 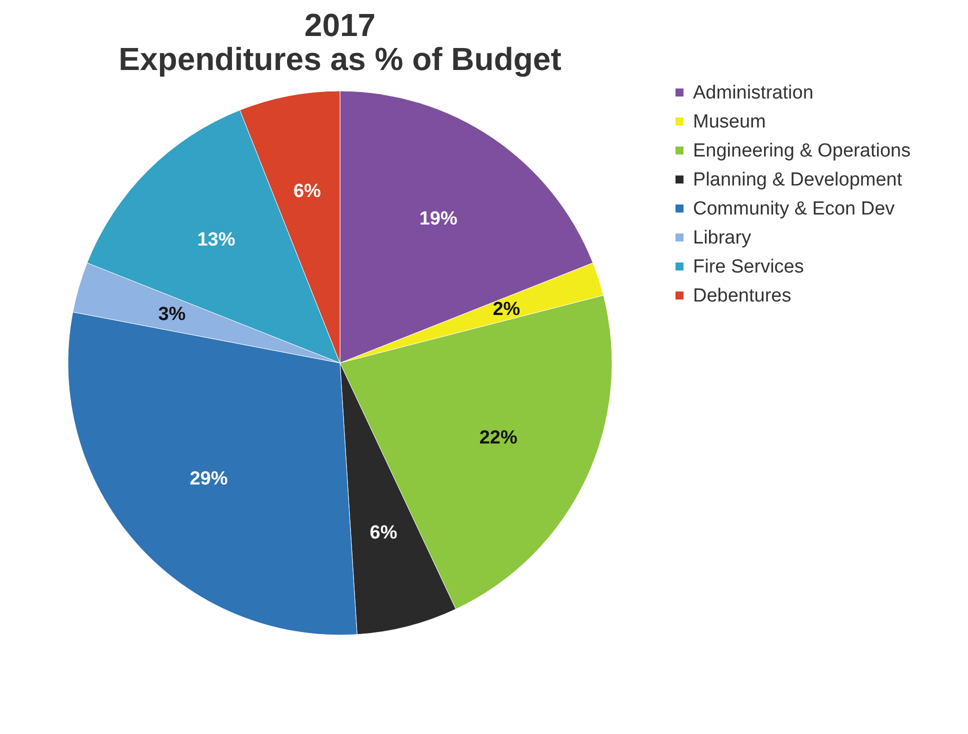 What do you see at coordinates (438, 219) in the screenshot?
I see `data-label: 19%` at bounding box center [438, 219].